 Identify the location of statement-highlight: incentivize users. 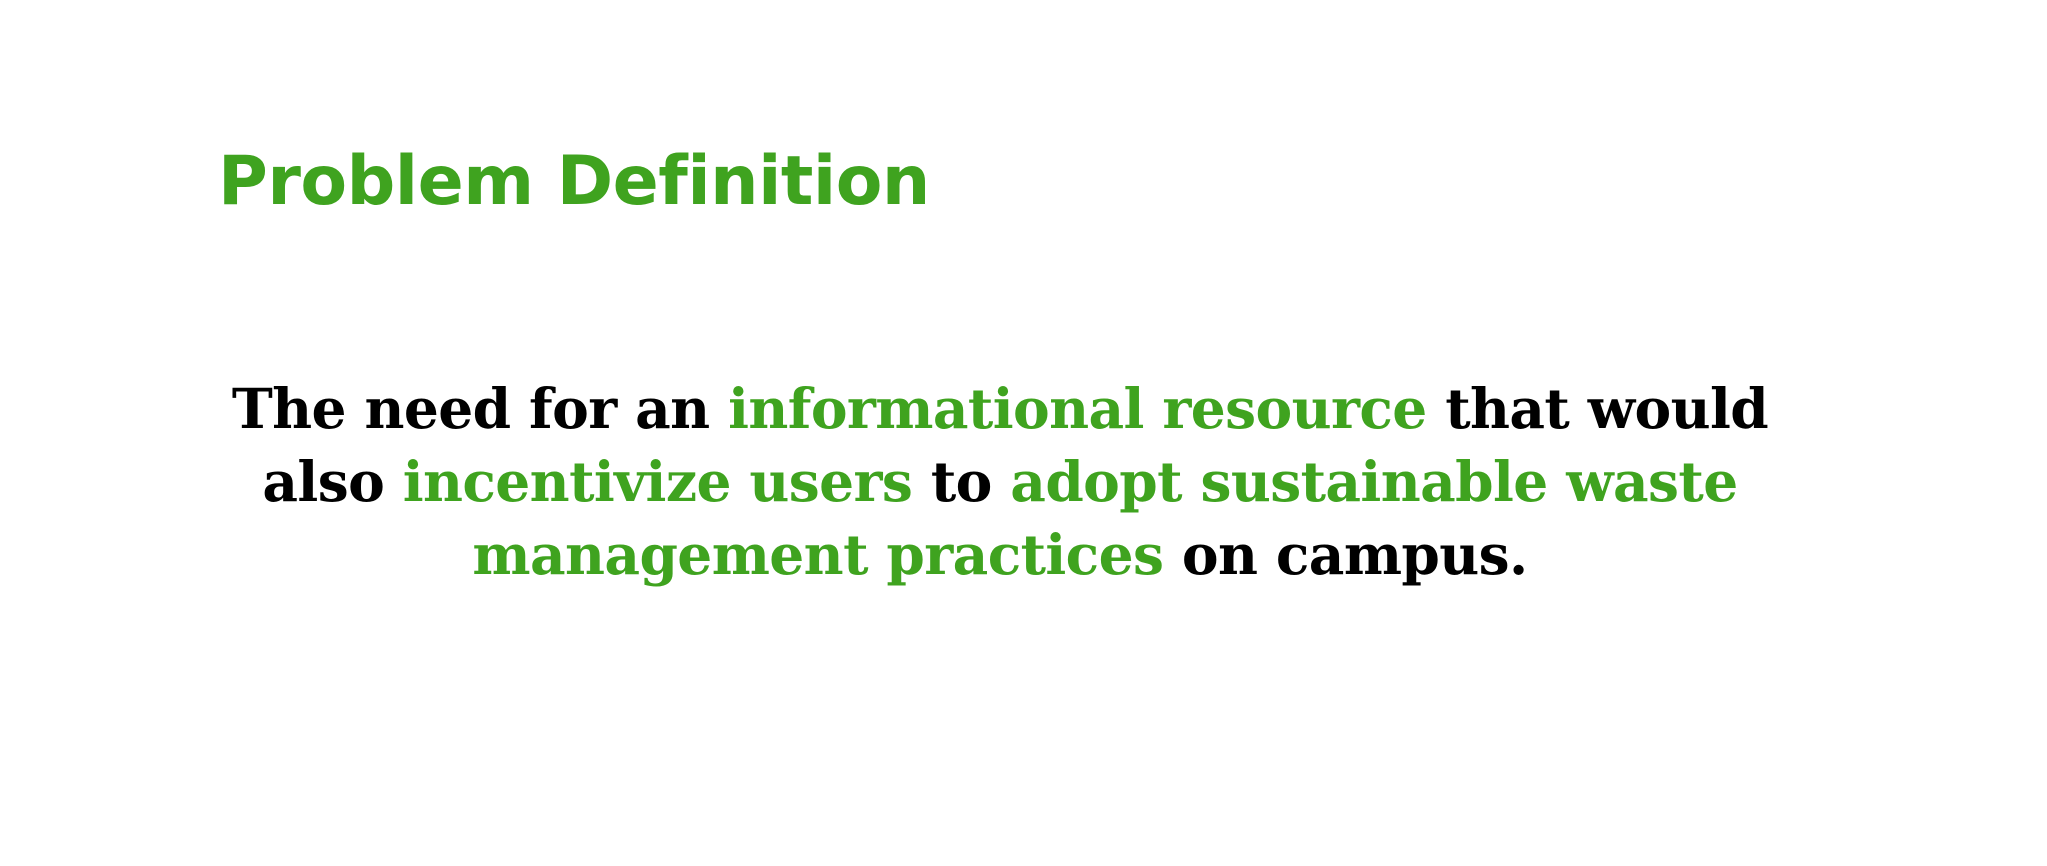
(657, 481).